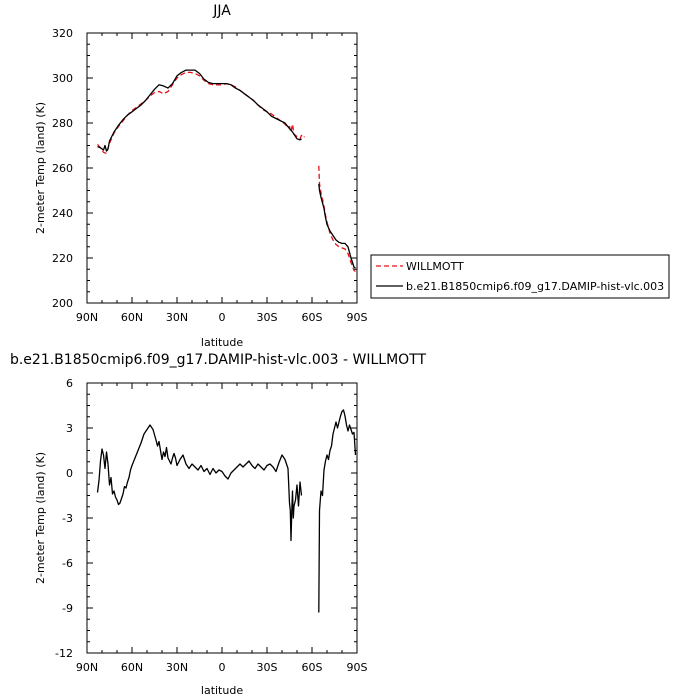 Image resolution: width=700 pixels, height=700 pixels. I want to click on chart1-xtick-label-4: 30S, so click(267, 317).